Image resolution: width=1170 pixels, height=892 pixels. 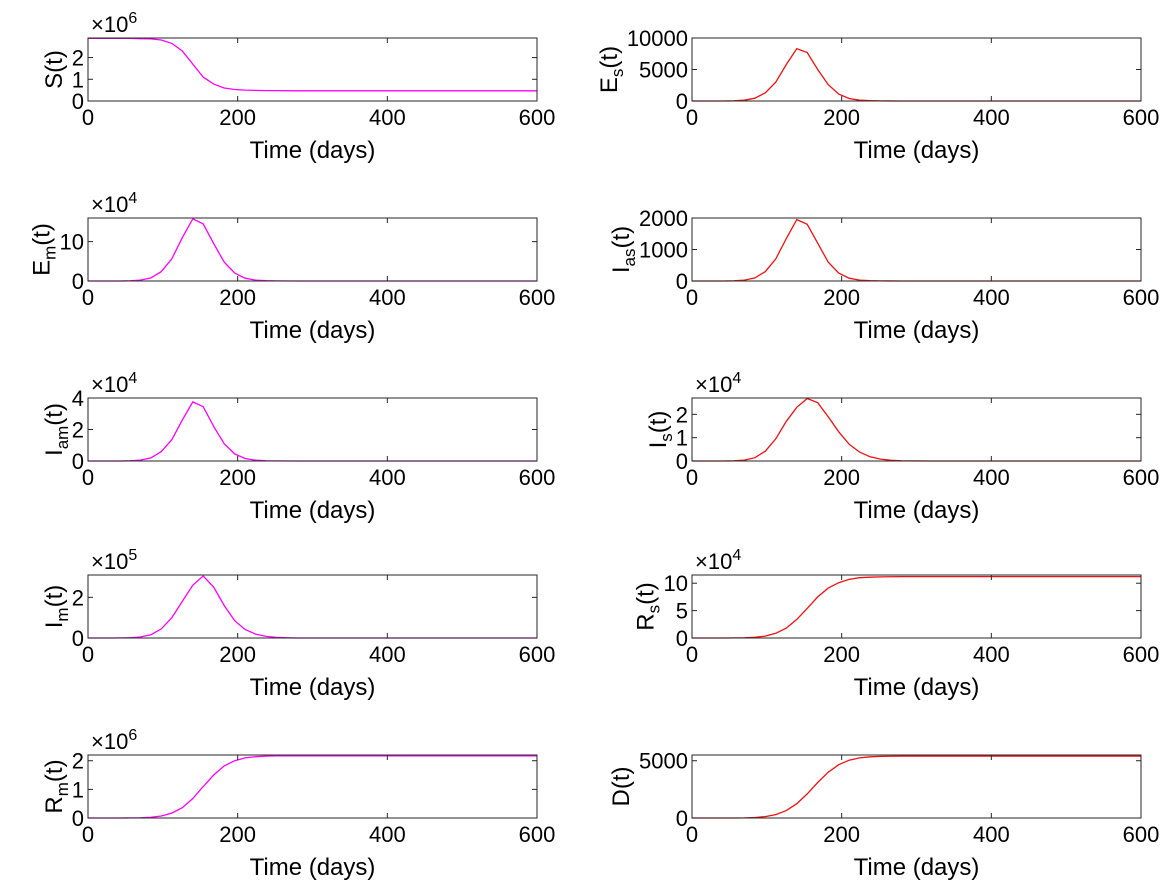 I want to click on axis-exponent: ×10⁶, so click(x=114, y=740).